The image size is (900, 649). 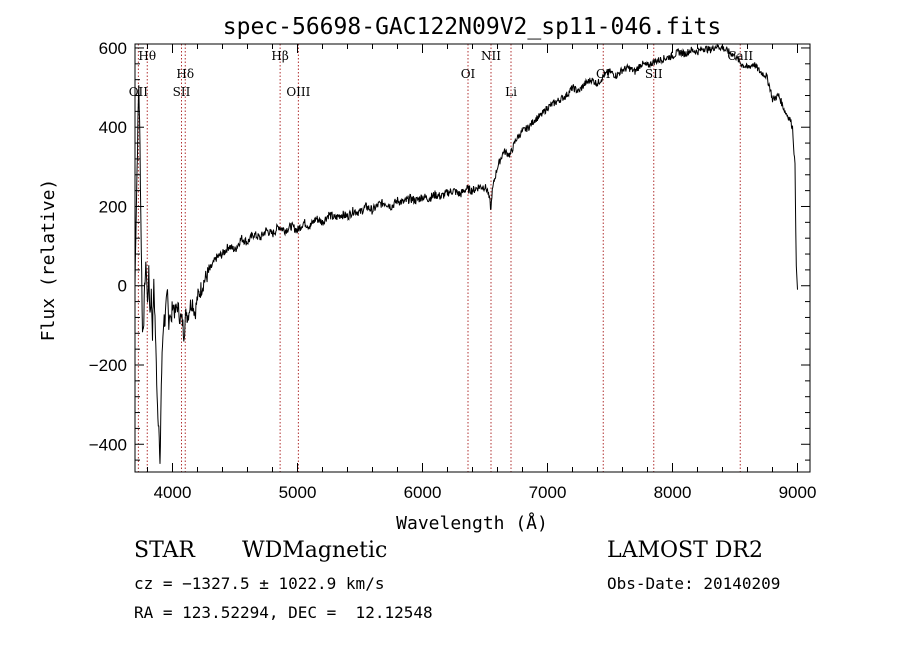 I want to click on observation-date: Obs-Date: 20140209, so click(x=694, y=583).